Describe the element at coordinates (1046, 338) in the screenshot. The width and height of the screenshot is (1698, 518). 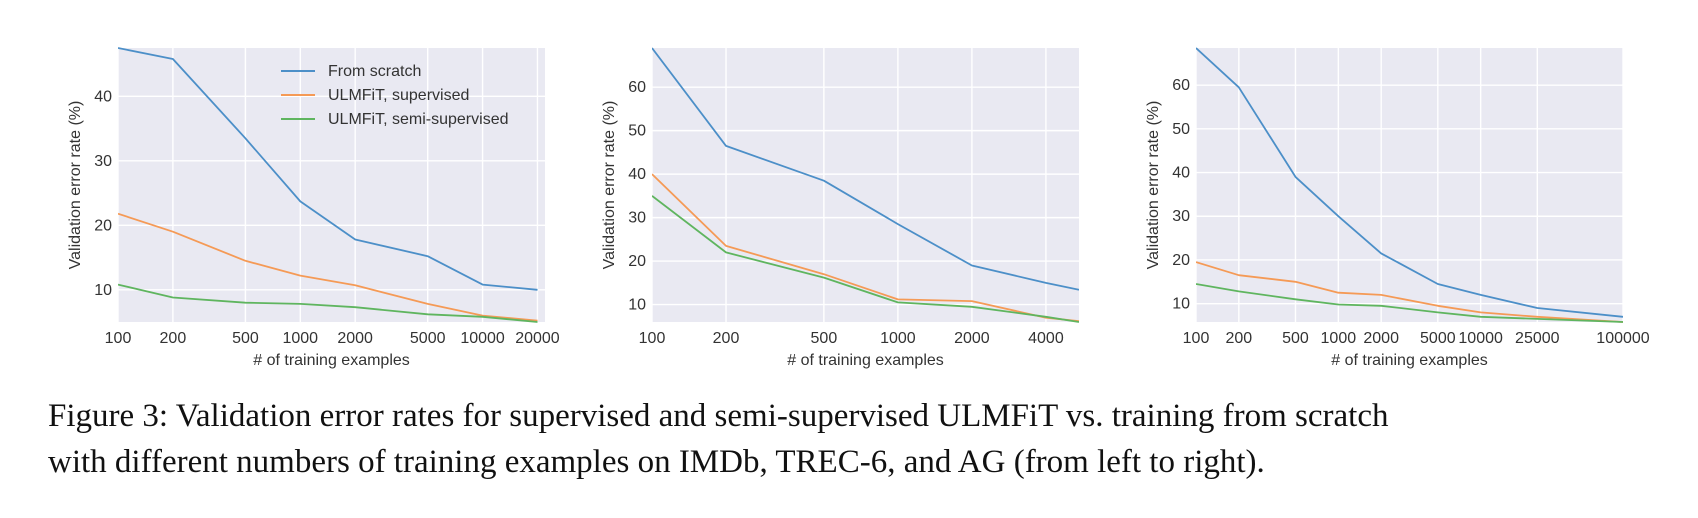
I see `x-tick-label: 4000` at that location.